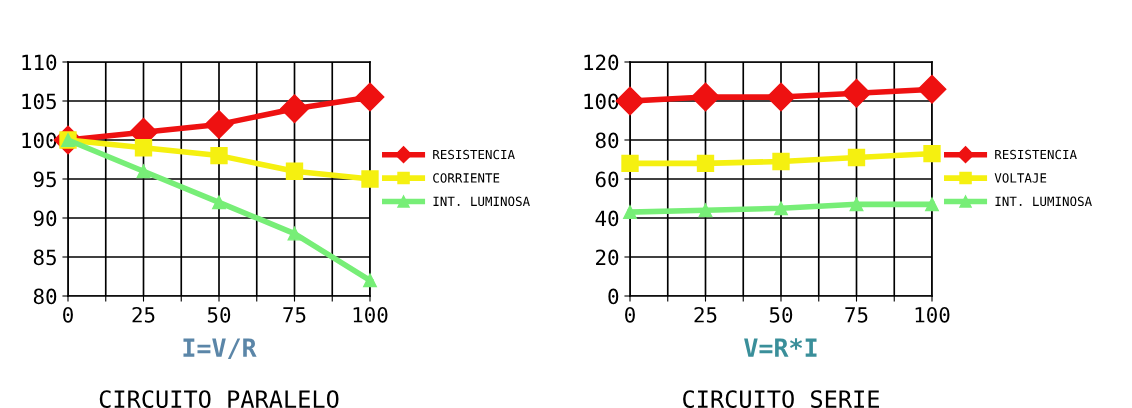 This screenshot has height=408, width=1132. I want to click on y-tick-label: 120, so click(601, 62).